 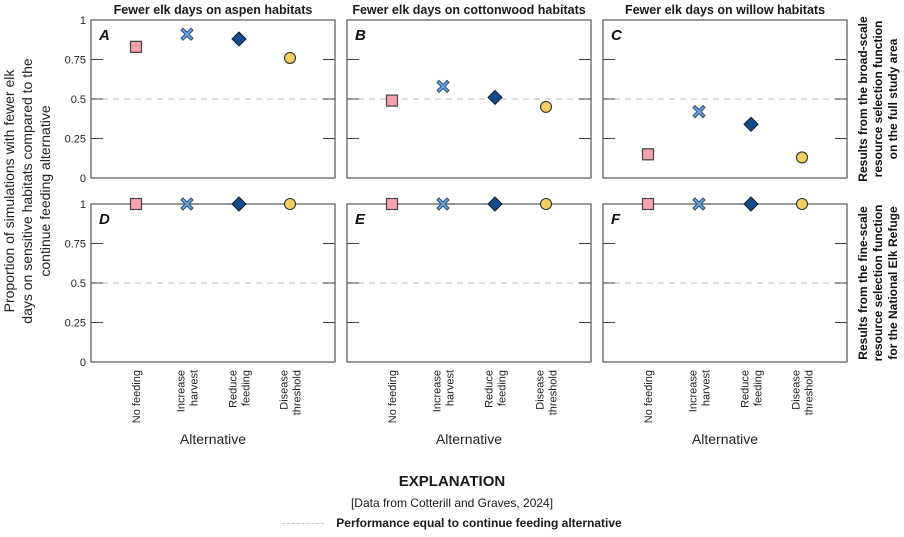 I want to click on panel-letter: F, so click(x=616, y=219).